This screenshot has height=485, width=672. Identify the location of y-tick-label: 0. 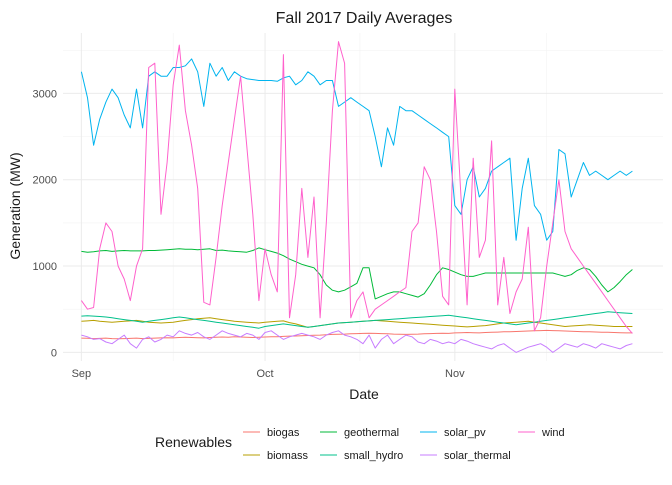
(54, 353).